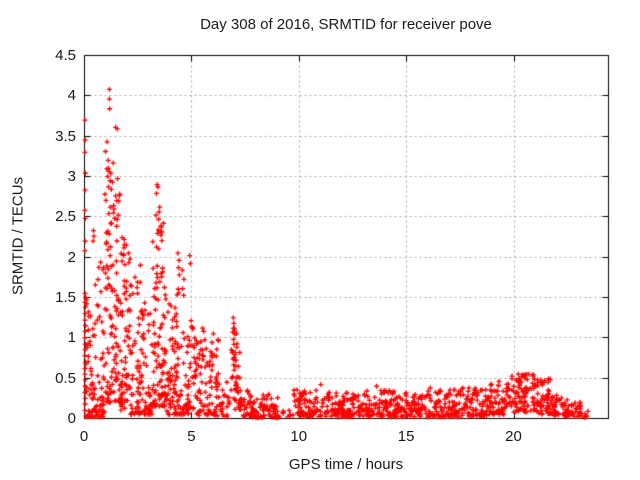 The width and height of the screenshot is (640, 480). I want to click on y-tick-label: 4.5, so click(65, 55).